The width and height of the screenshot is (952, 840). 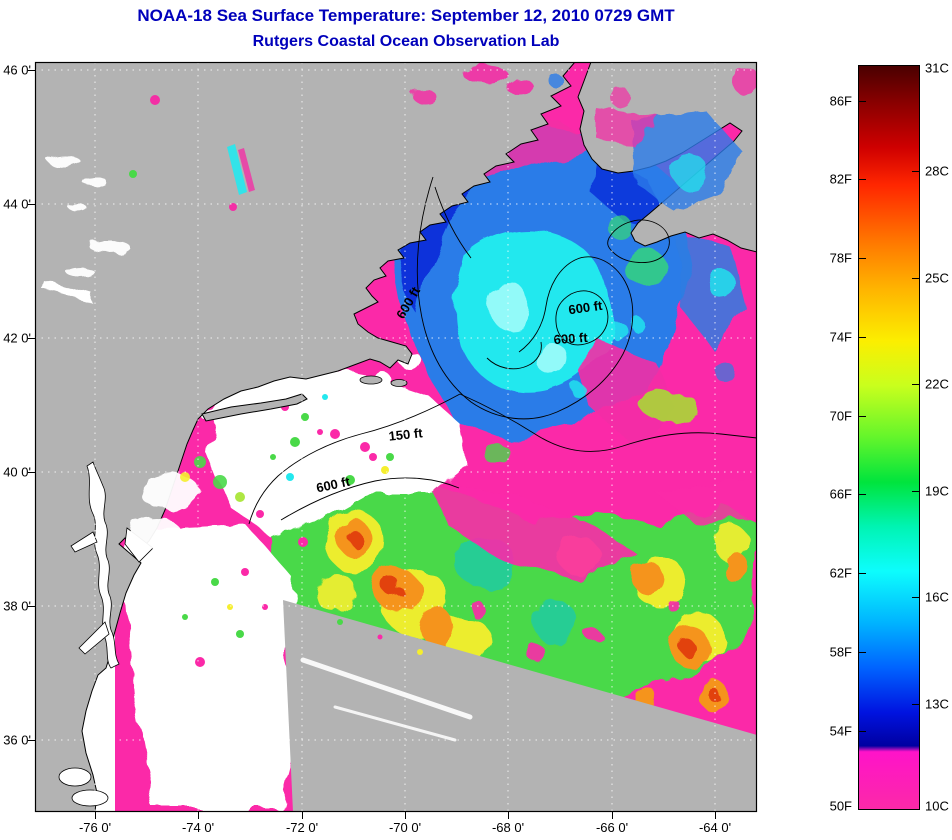 I want to click on y-tick-label-38: 38 0', so click(x=17, y=606).